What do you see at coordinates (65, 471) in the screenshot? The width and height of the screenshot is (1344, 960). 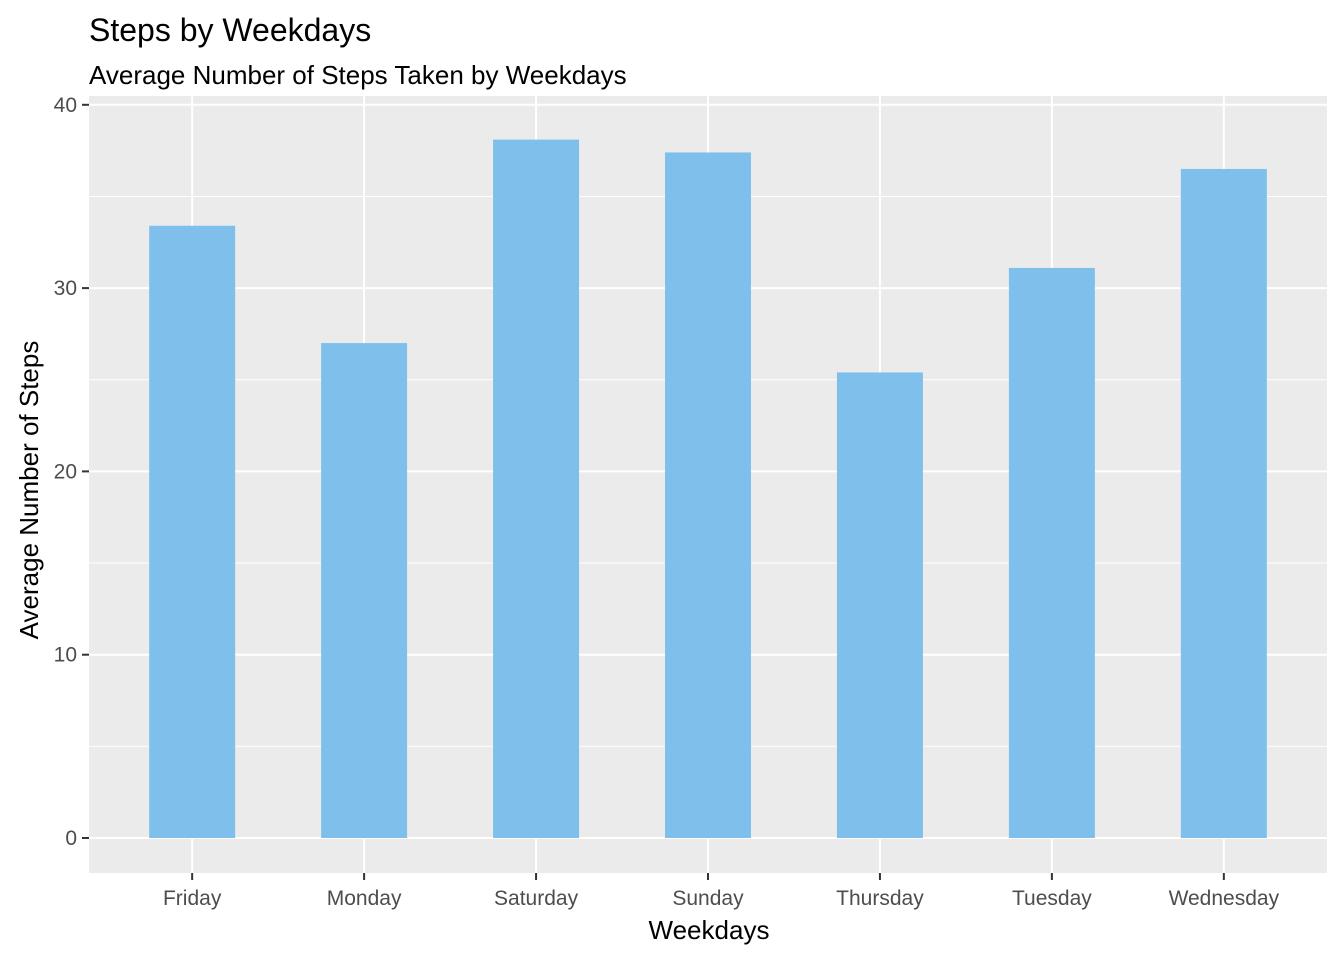 I see `y-tick-label: 20` at bounding box center [65, 471].